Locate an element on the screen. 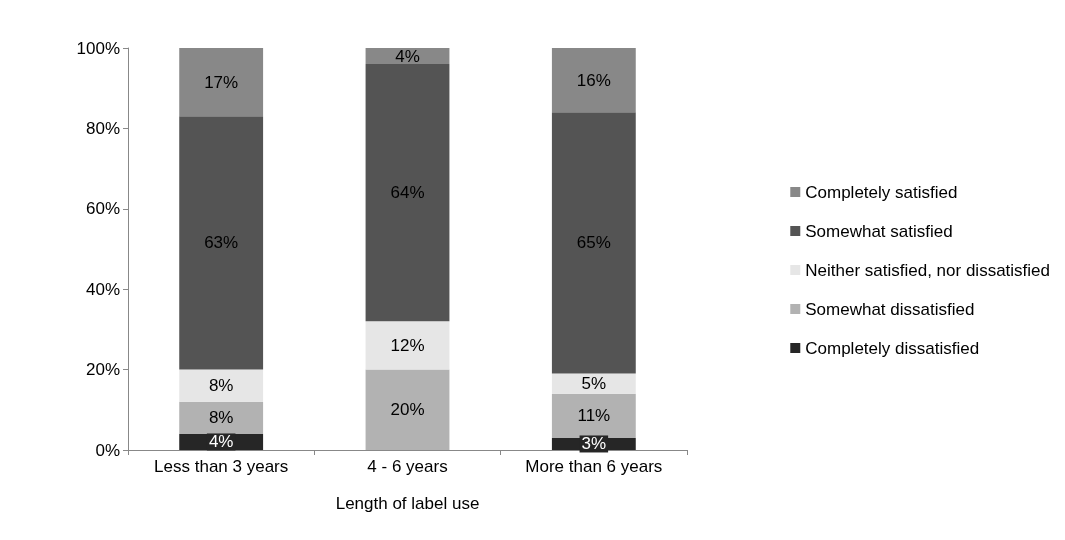 The height and width of the screenshot is (540, 1065). legend-label: Somewhat satisfied is located at coordinates (879, 231).